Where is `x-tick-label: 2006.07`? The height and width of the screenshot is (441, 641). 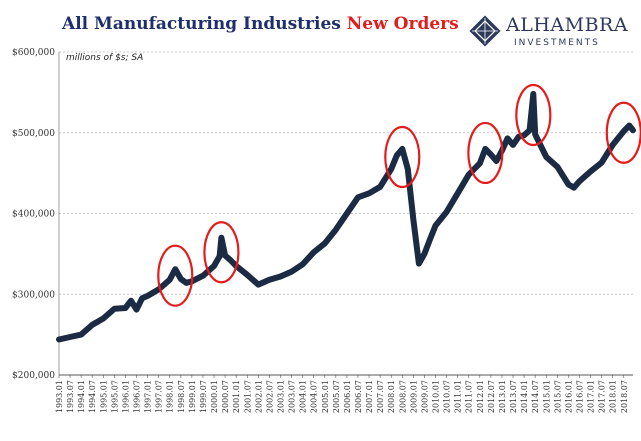 x-tick-label: 2006.07 is located at coordinates (358, 396).